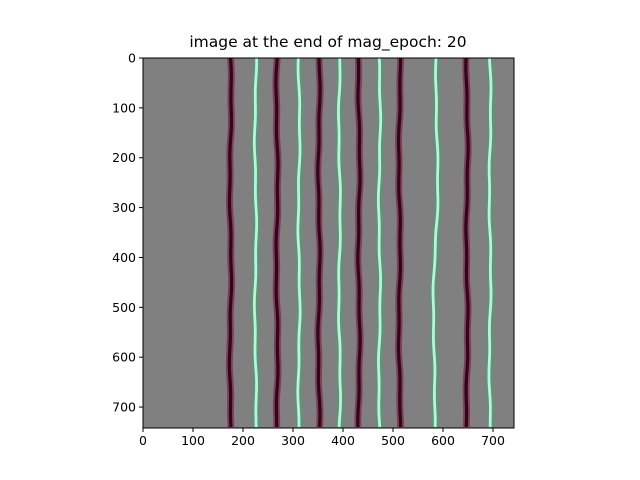  I want to click on y-tick-label: 500, so click(124, 307).